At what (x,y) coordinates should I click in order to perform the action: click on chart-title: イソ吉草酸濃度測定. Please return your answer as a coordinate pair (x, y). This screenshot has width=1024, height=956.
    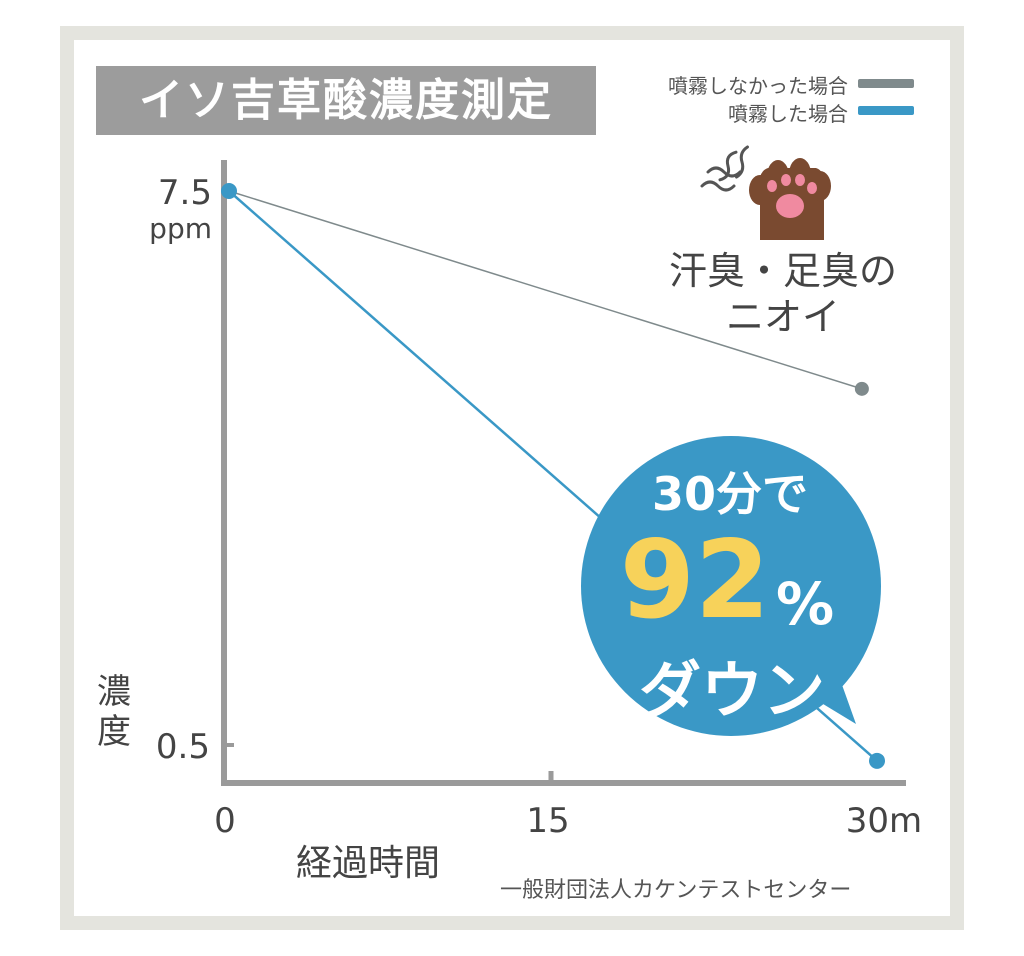
    Looking at the image, I should click on (346, 100).